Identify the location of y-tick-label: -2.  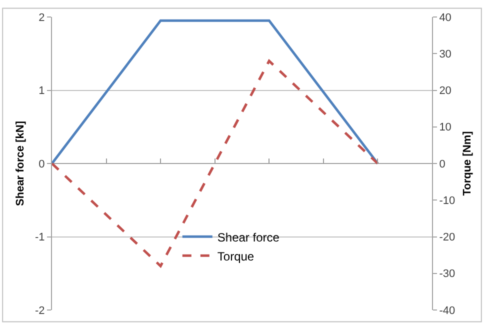
(40, 310).